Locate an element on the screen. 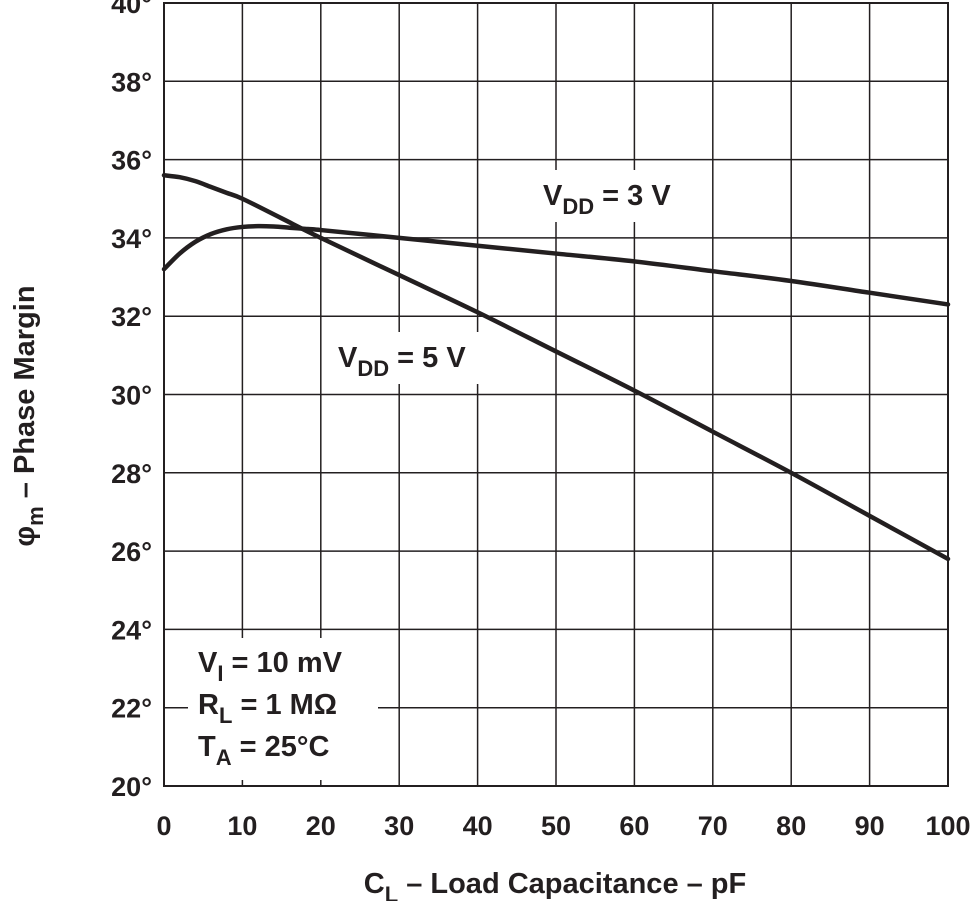 The height and width of the screenshot is (901, 975). x-tick-label: 10 is located at coordinates (242, 826).